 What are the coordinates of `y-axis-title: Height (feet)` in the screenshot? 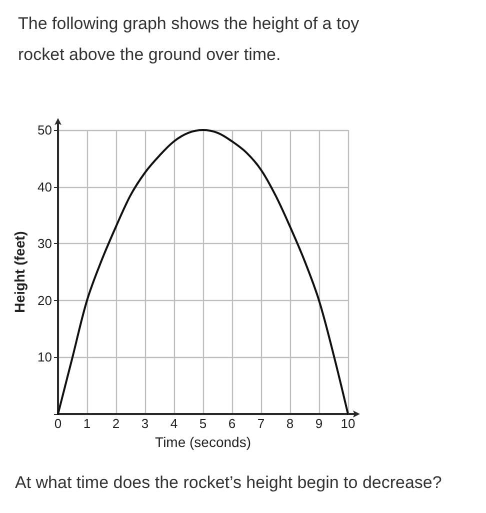 It's located at (20, 272).